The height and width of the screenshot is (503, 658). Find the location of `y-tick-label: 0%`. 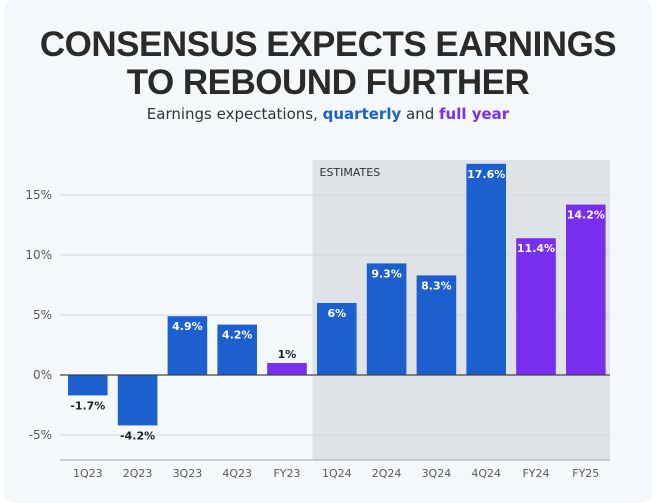

y-tick-label: 0% is located at coordinates (42, 375).